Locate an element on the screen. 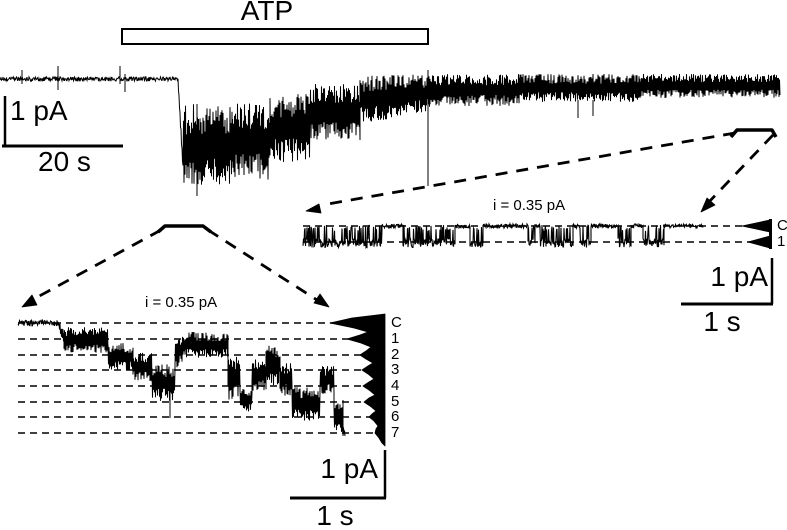 The height and width of the screenshot is (530, 787). right-inset-histogram-peak-C is located at coordinates (756, 226).